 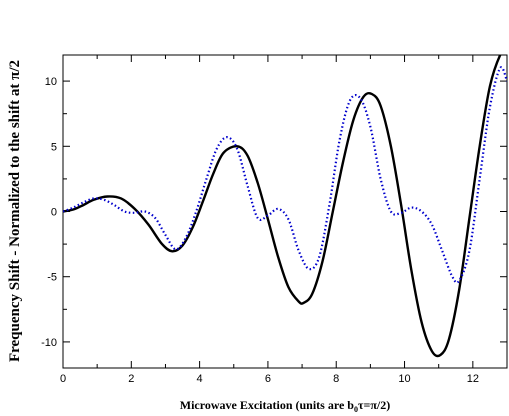 I want to click on x-tick-label: 6, so click(x=268, y=379).